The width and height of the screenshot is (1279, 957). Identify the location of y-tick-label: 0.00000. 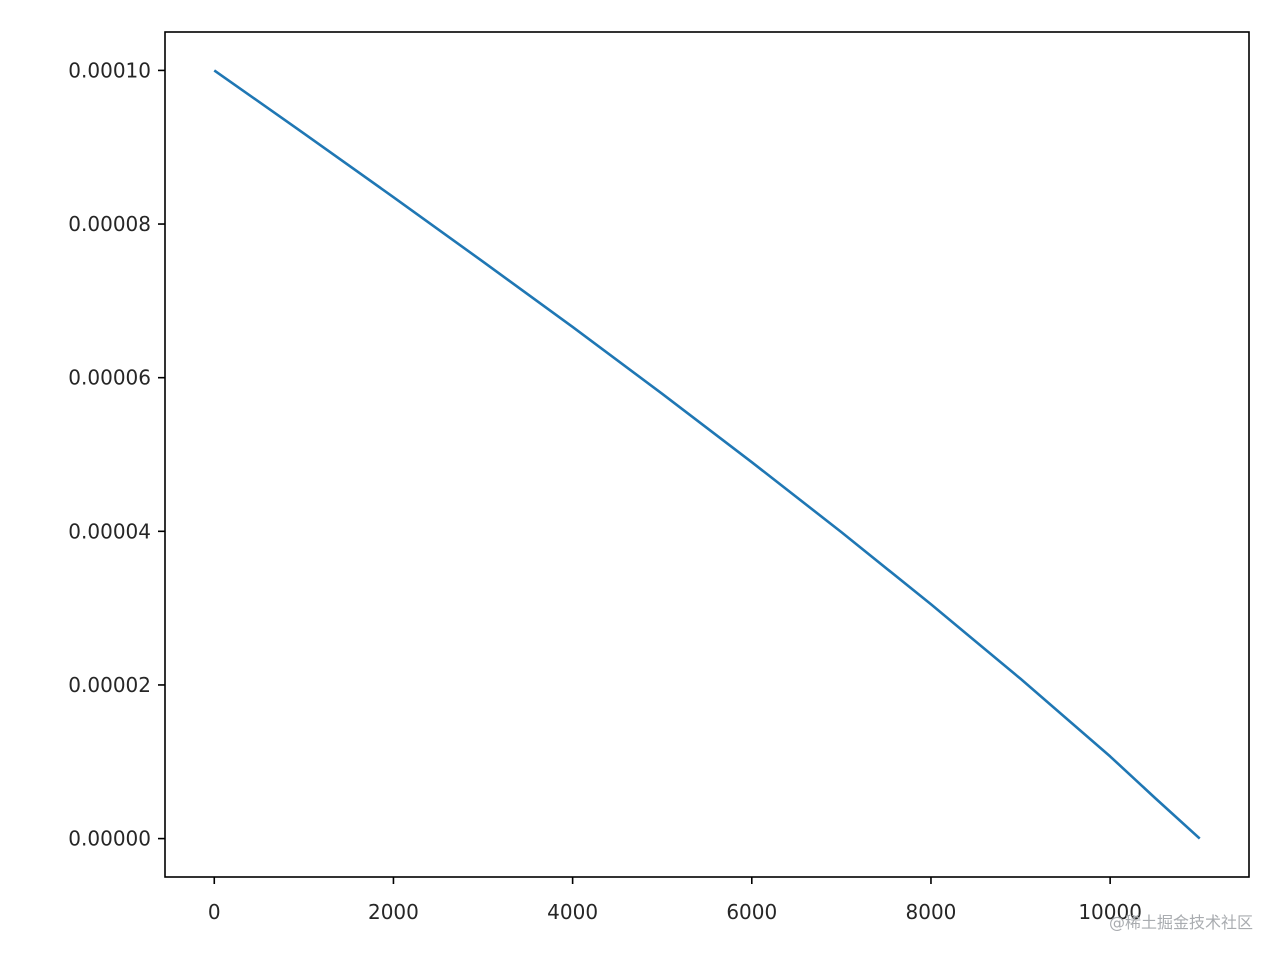
(109, 839).